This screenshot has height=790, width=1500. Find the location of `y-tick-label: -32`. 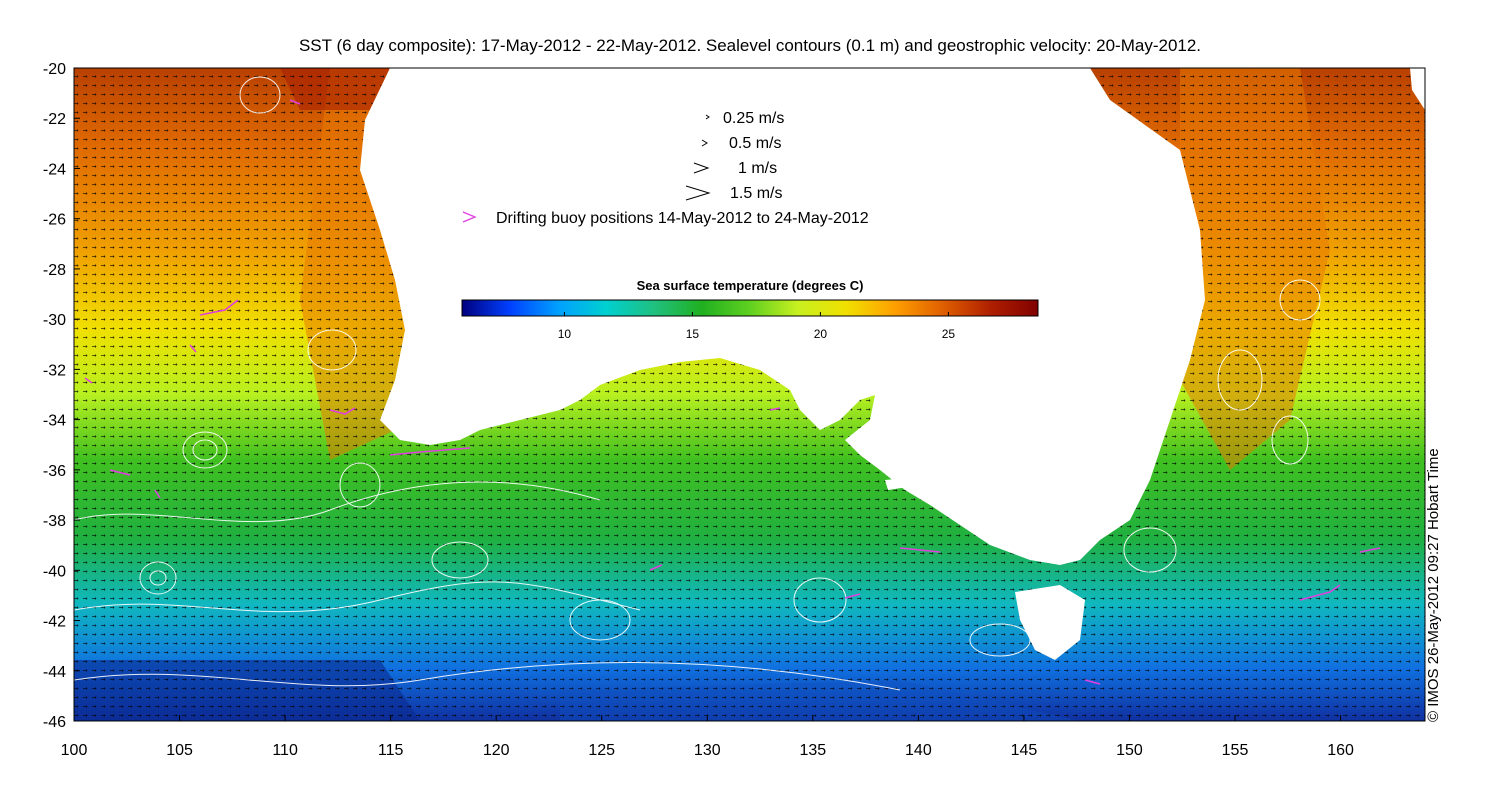

y-tick-label: -32 is located at coordinates (54, 370).